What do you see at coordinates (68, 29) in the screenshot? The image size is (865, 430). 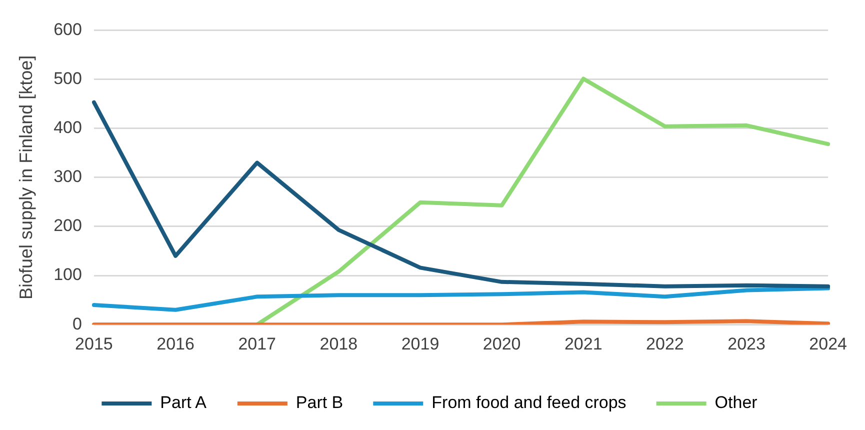 I see `y-tick-label: 600` at bounding box center [68, 29].